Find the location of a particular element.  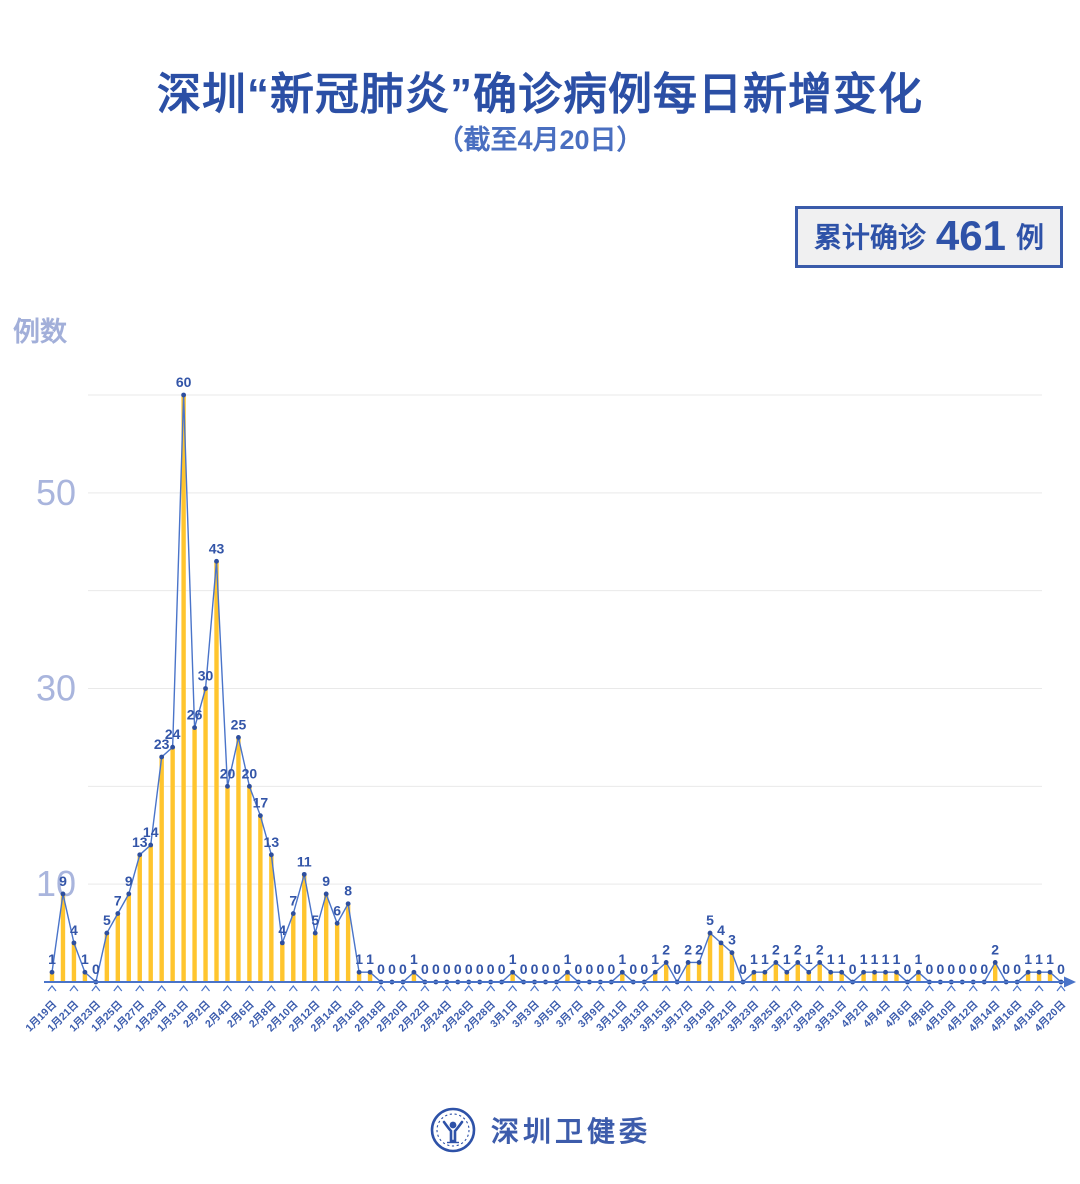

chart-title: 深圳“新冠肺炎”确诊病例每日新增变化 is located at coordinates (540, 94).